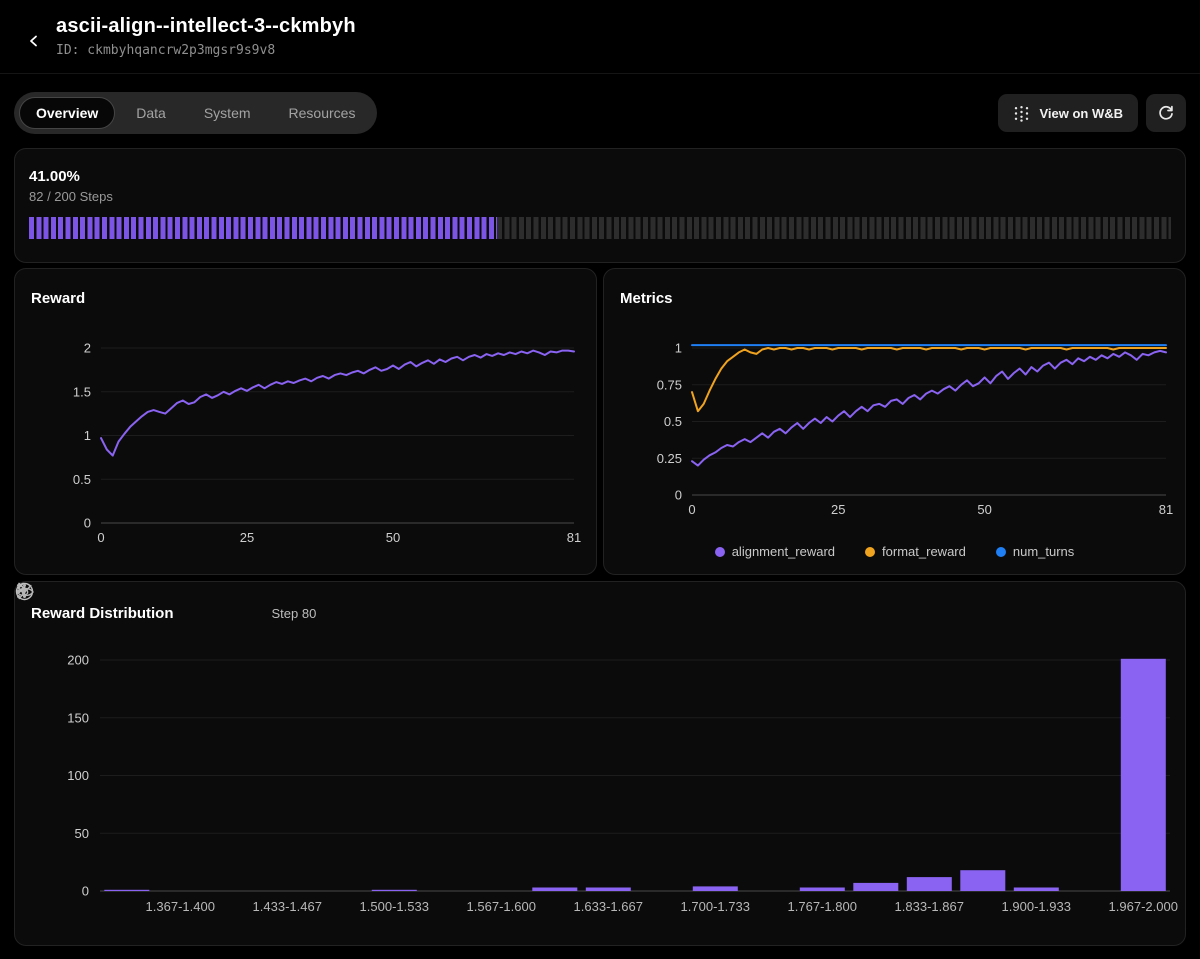 The image size is (1200, 959). I want to click on histogram-bar-1.633-1.667, so click(608, 889).